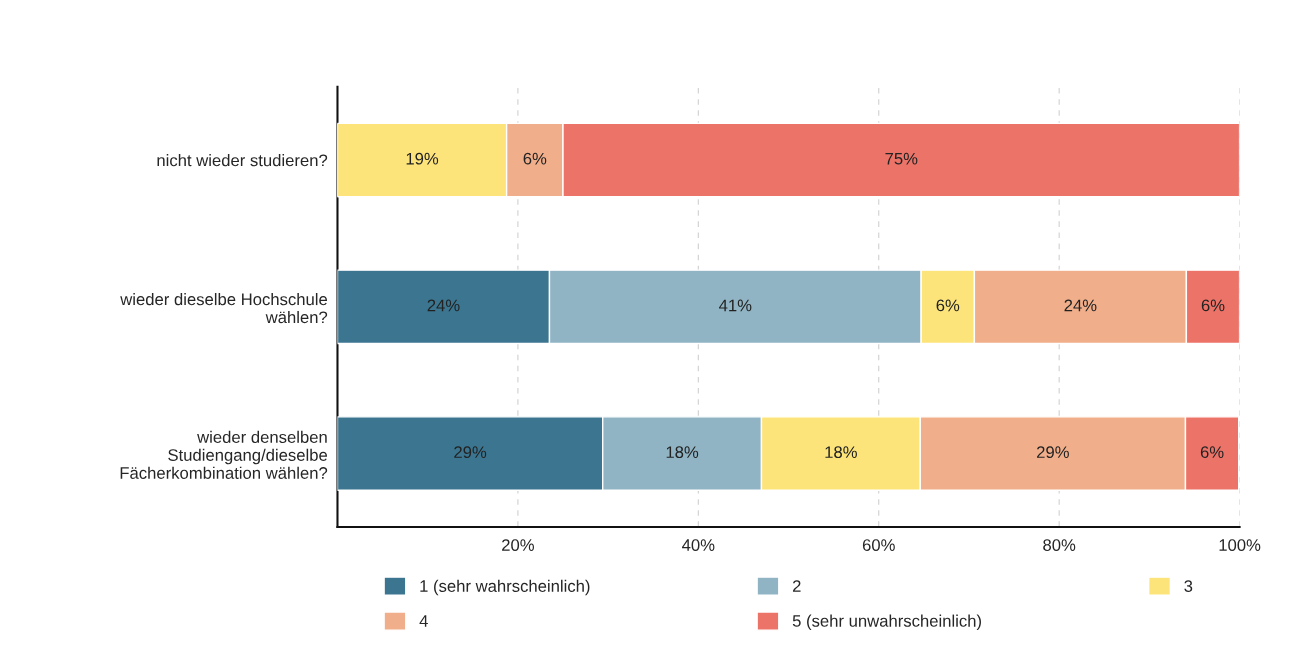 This screenshot has height=667, width=1298. Describe the element at coordinates (422, 158) in the screenshot. I see `data-label: 19%` at that location.